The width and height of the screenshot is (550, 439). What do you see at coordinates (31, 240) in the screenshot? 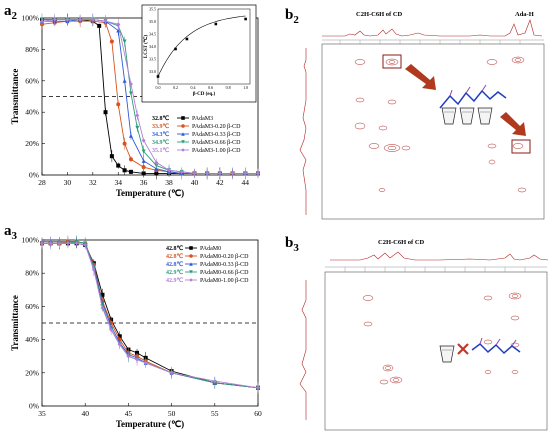
I see `y-tick-label: 100%` at bounding box center [31, 240].